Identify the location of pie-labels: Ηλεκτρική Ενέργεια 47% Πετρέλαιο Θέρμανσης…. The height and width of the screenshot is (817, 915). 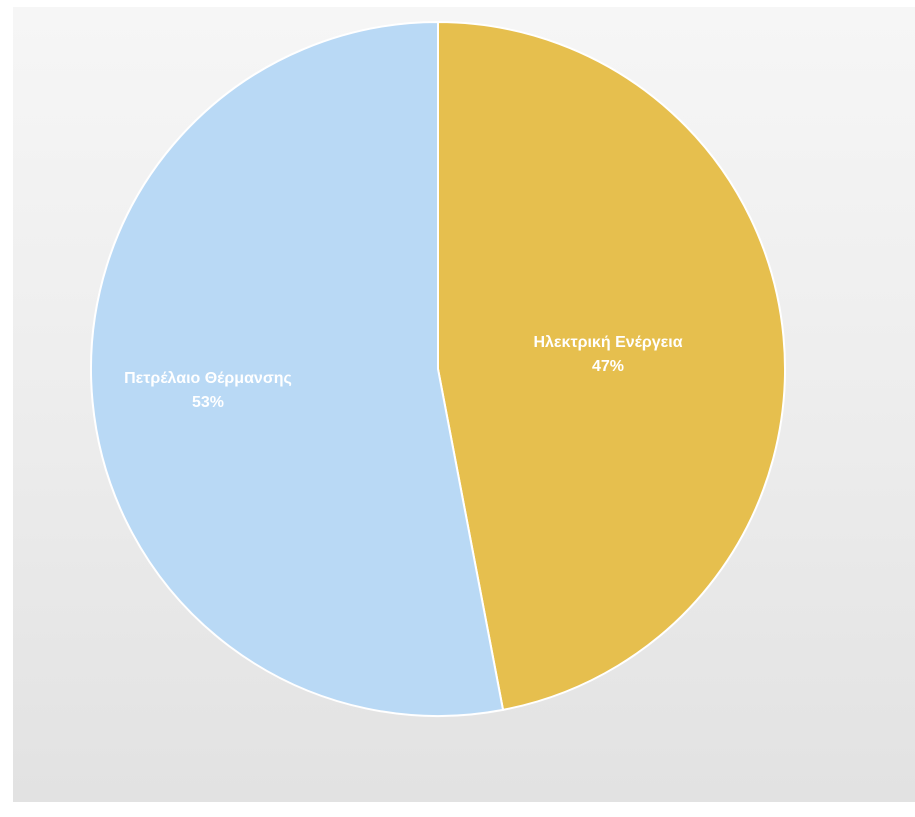
(403, 372).